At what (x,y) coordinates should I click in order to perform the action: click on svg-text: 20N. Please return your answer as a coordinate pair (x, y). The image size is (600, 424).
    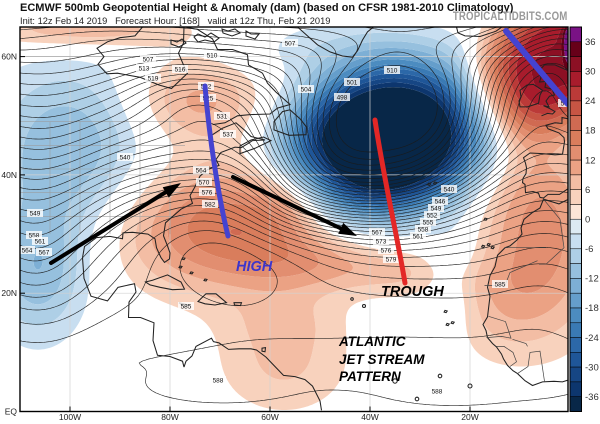
    Looking at the image, I should click on (9, 293).